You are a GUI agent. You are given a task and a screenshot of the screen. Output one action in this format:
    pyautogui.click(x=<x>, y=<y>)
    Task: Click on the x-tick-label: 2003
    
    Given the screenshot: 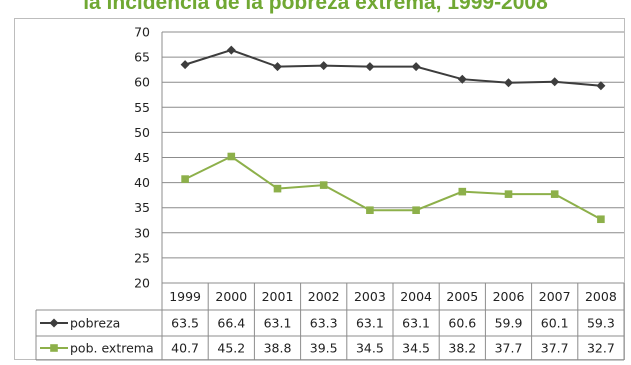 What is the action you would take?
    pyautogui.click(x=370, y=296)
    